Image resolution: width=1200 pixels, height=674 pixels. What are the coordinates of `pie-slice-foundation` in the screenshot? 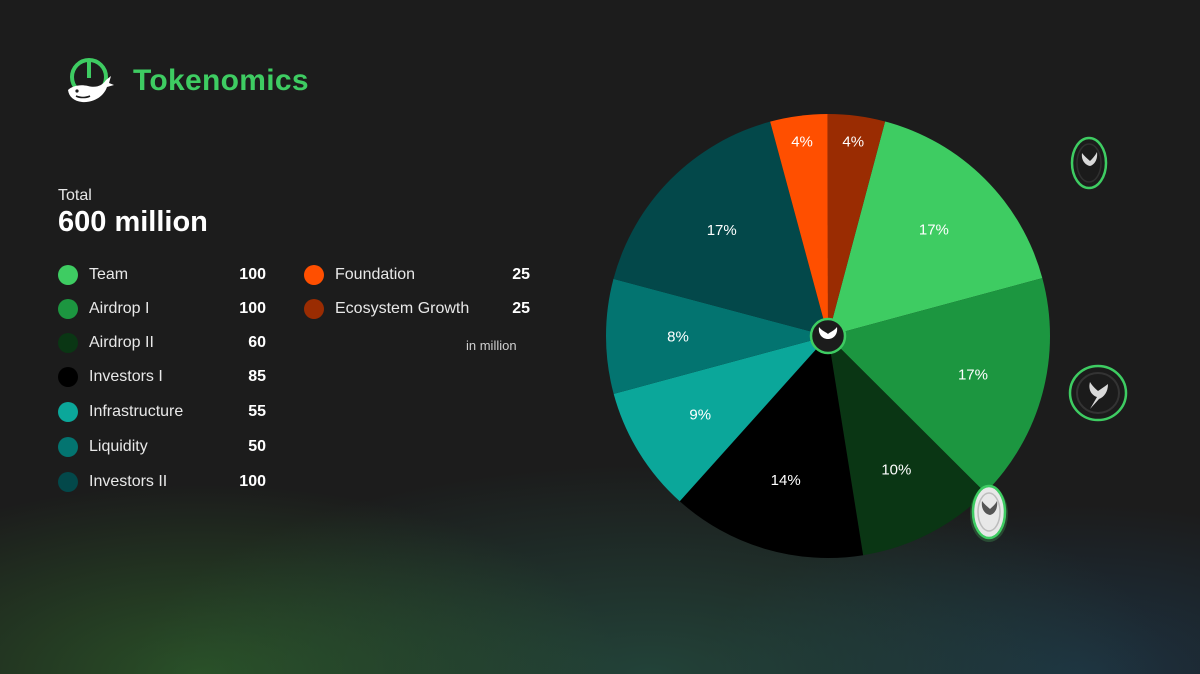 It's located at (799, 225).